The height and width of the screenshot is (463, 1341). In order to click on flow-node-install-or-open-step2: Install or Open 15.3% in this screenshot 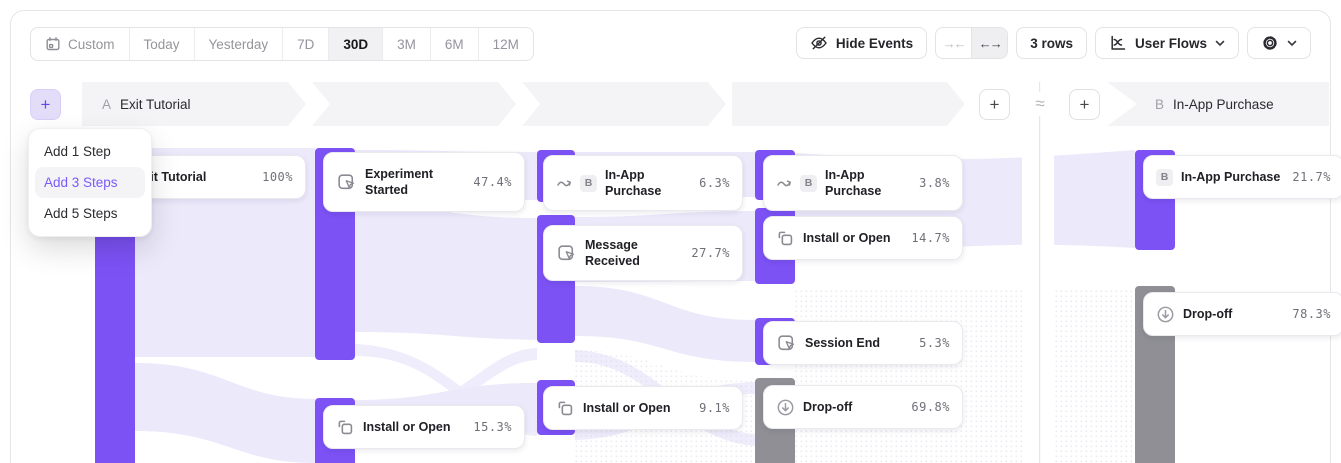, I will do `click(424, 427)`.